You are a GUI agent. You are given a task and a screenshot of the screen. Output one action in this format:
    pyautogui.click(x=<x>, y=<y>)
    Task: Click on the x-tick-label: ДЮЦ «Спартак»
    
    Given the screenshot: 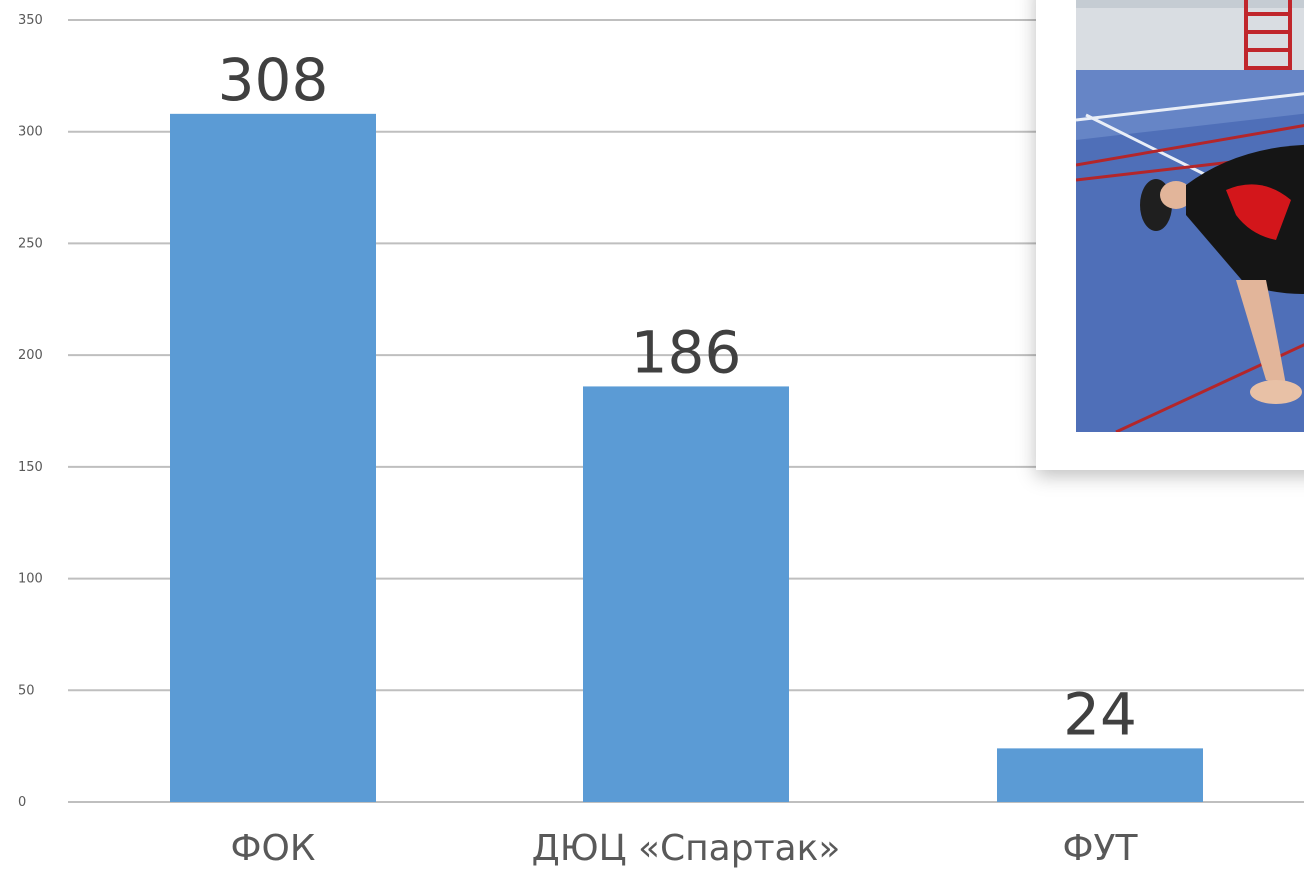 What is the action you would take?
    pyautogui.click(x=686, y=848)
    